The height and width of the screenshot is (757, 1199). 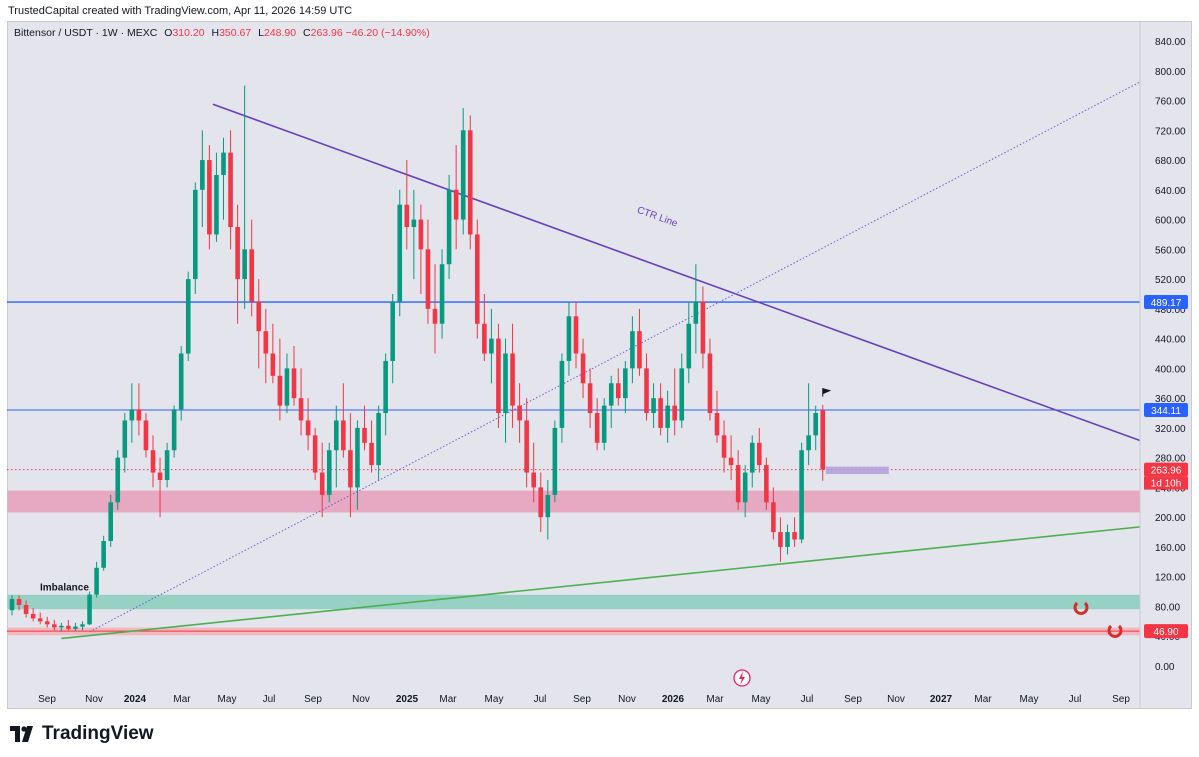 What do you see at coordinates (1165, 667) in the screenshot?
I see `y-tick-label: 0.00` at bounding box center [1165, 667].